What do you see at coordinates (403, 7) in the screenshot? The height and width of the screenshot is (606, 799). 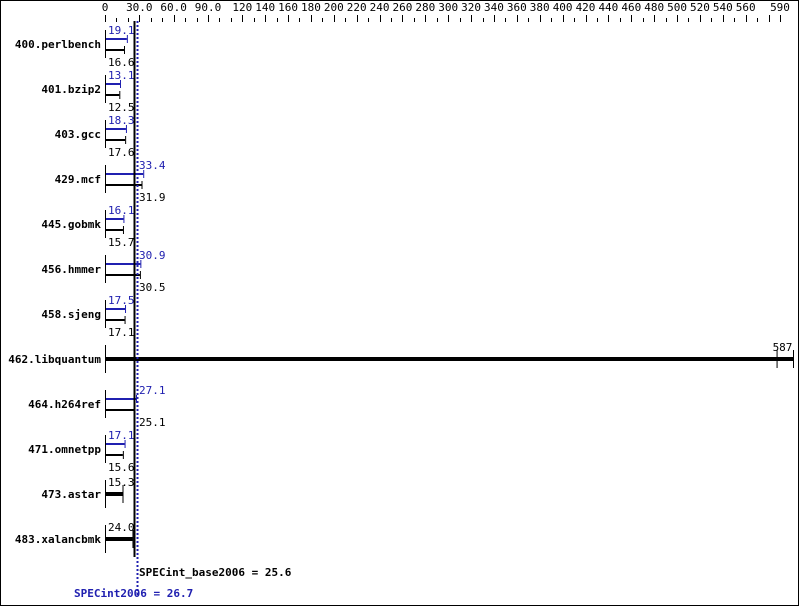 I see `x-tick-label: 260` at bounding box center [403, 7].